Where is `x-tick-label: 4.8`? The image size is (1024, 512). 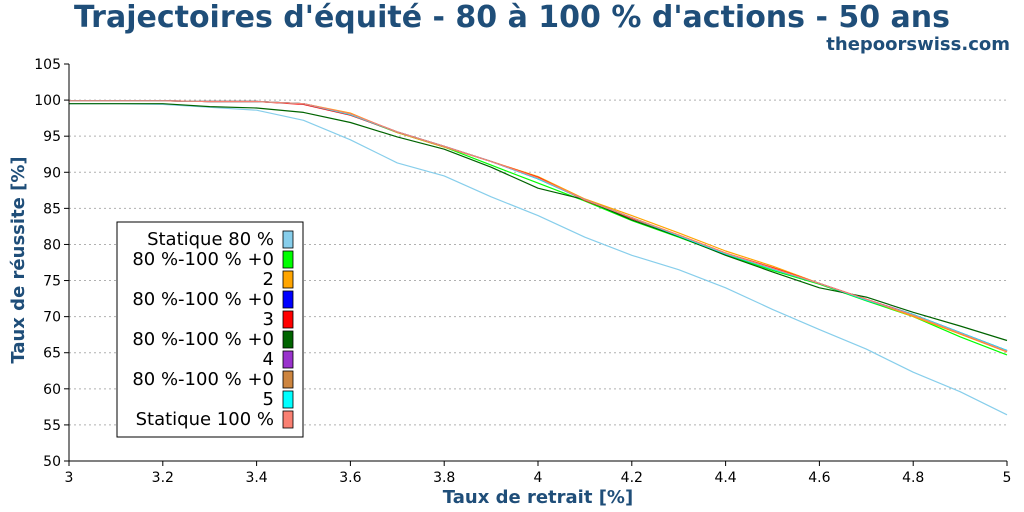
x-tick-label: 4.8 is located at coordinates (913, 478).